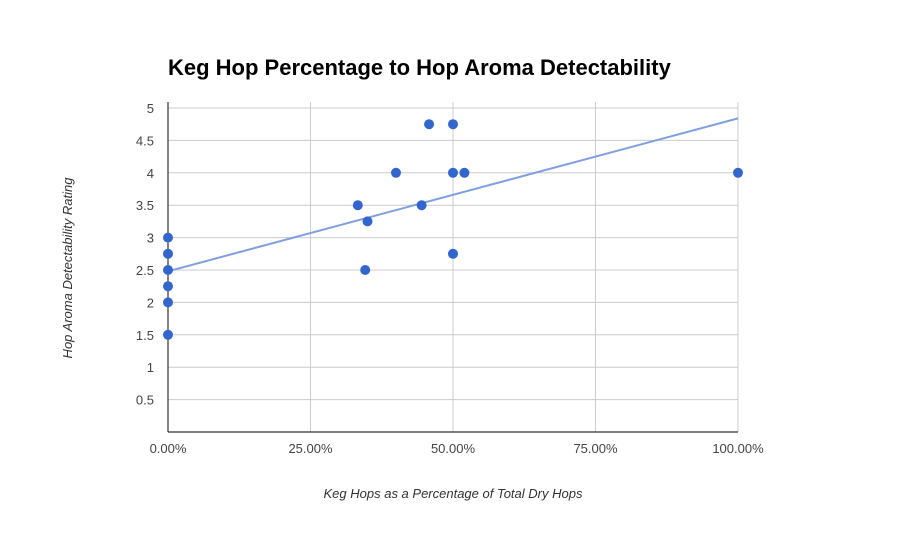  Describe the element at coordinates (145, 254) in the screenshot. I see `y-tick-labels: 0.5 1 1.5 2 2.5 3 3.5 4 4.5 5` at that location.